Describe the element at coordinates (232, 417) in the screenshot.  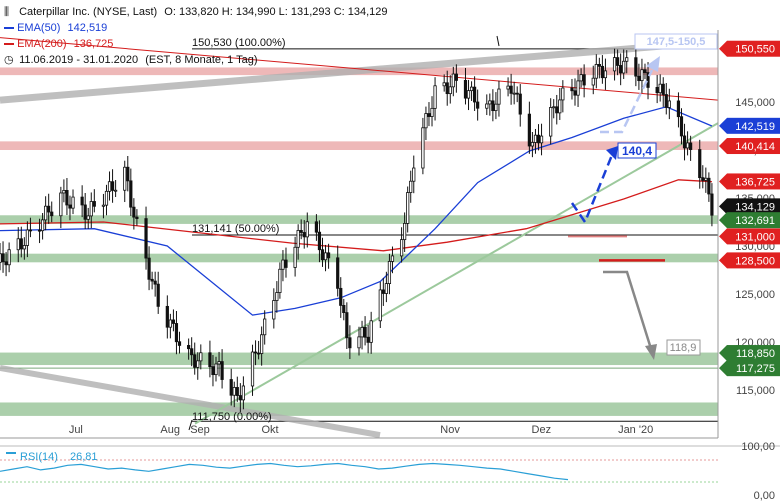
I see `fib-0-label: 111,750 (0.00%)` at that location.